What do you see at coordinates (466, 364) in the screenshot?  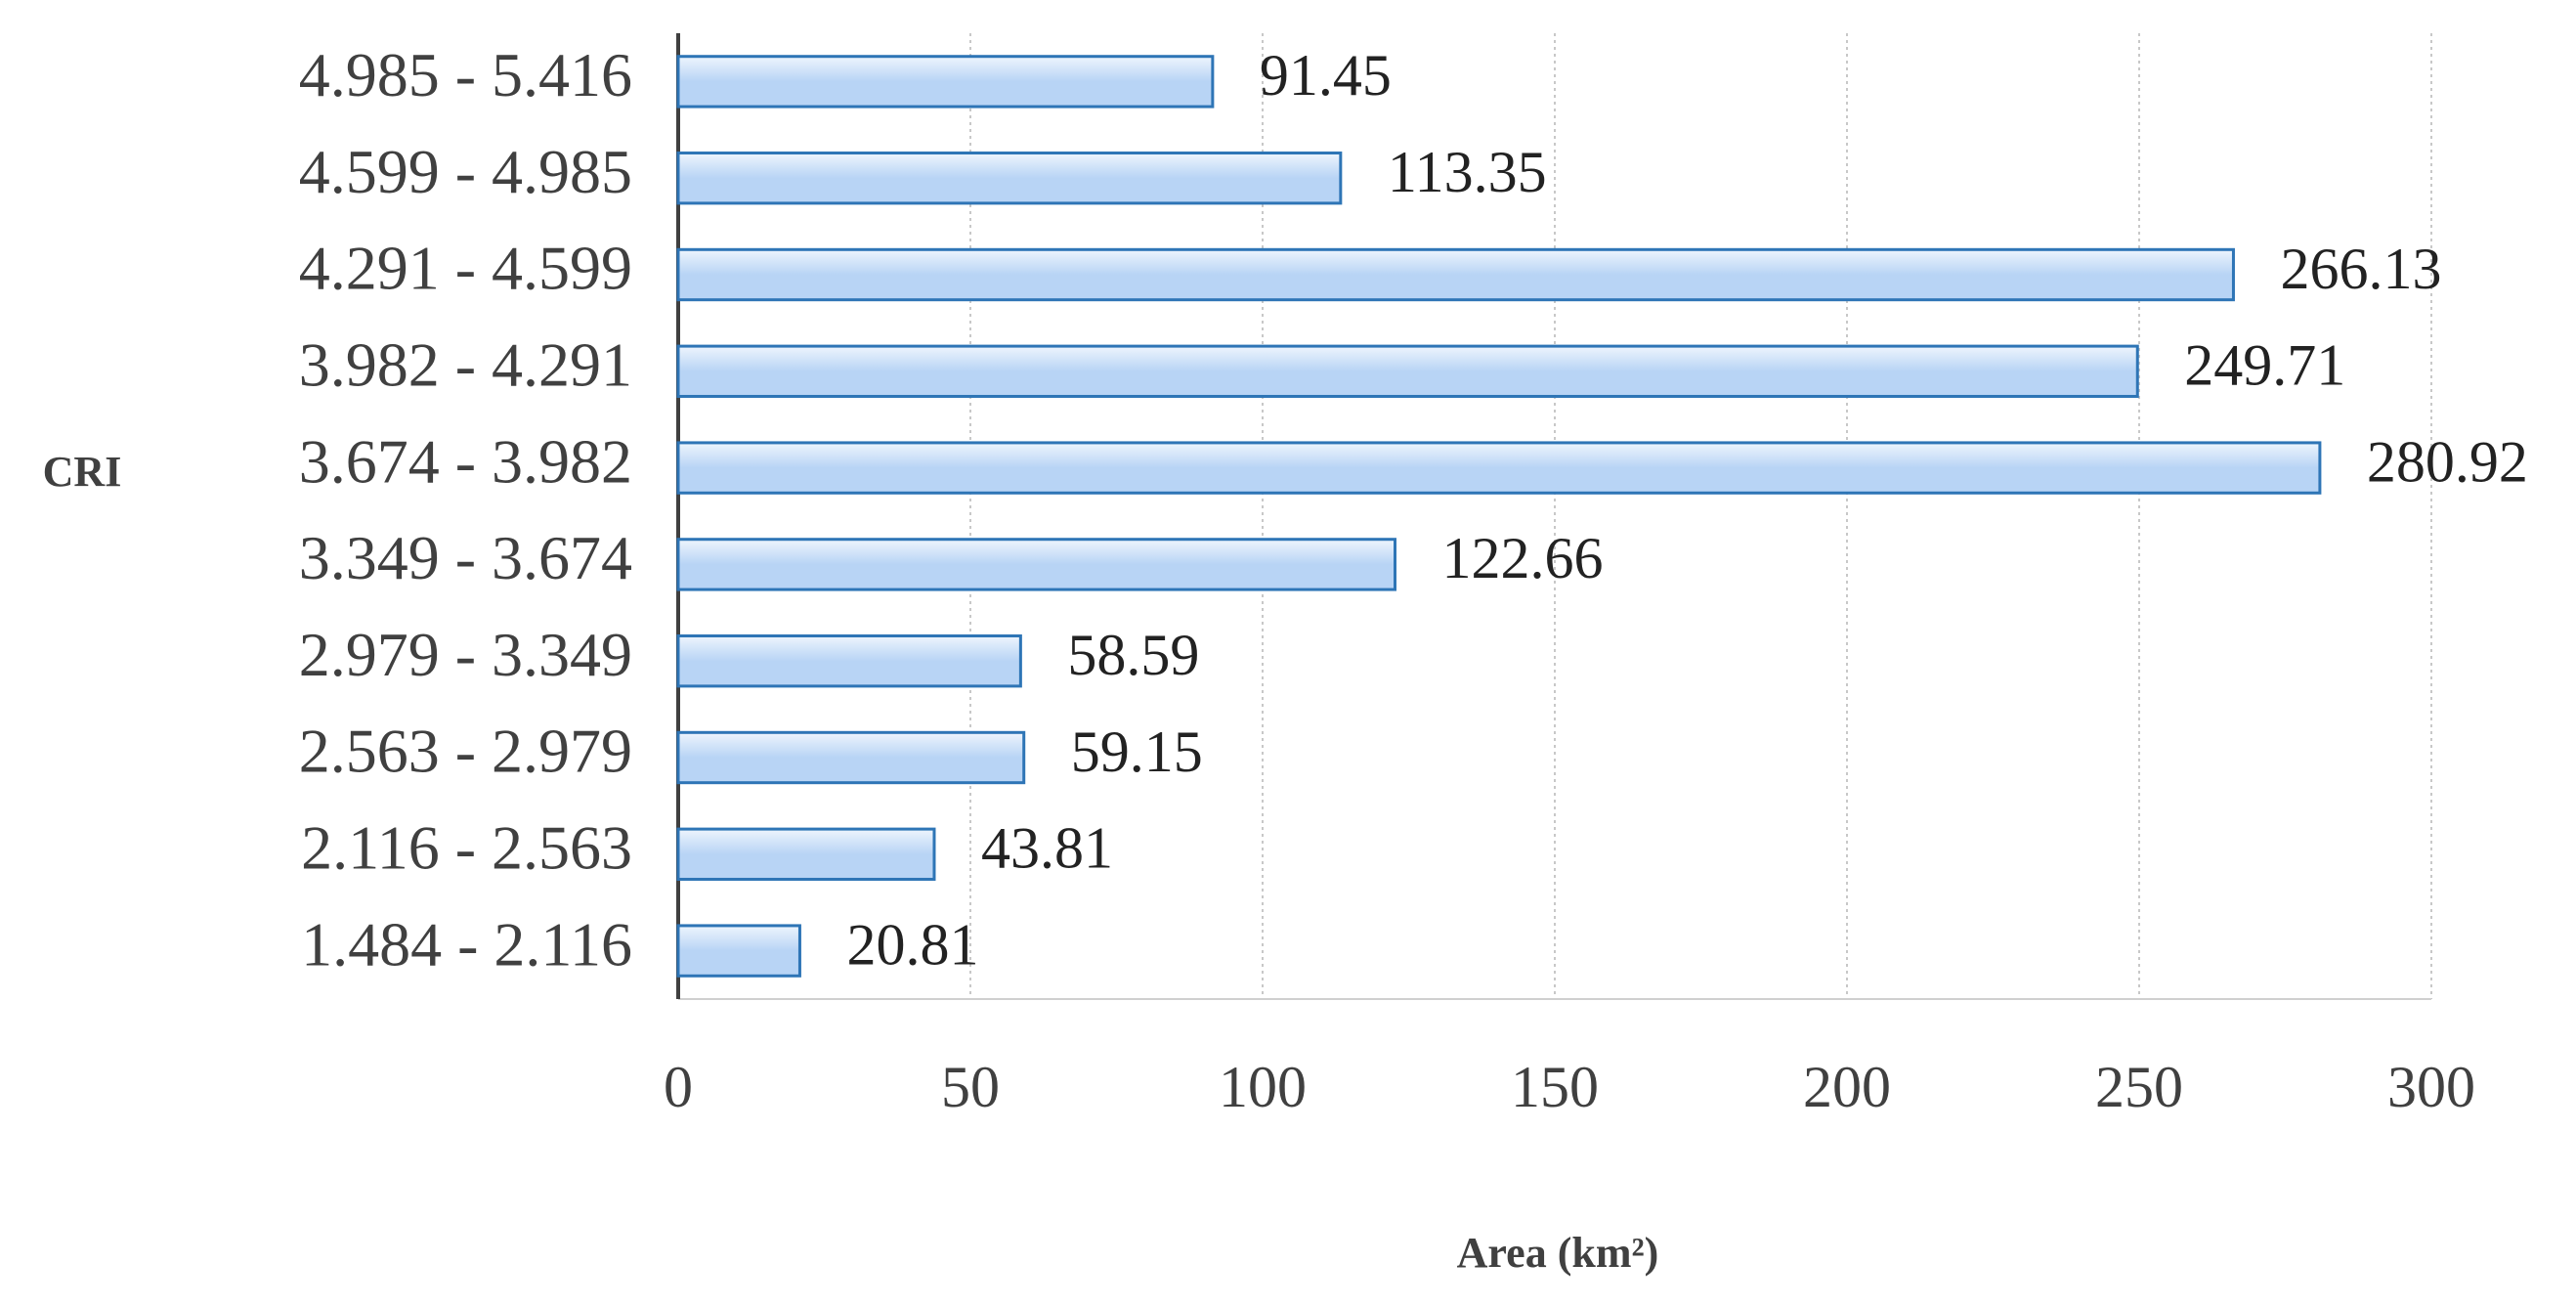 I see `y-tick-label: 3.982 - 4.291` at bounding box center [466, 364].